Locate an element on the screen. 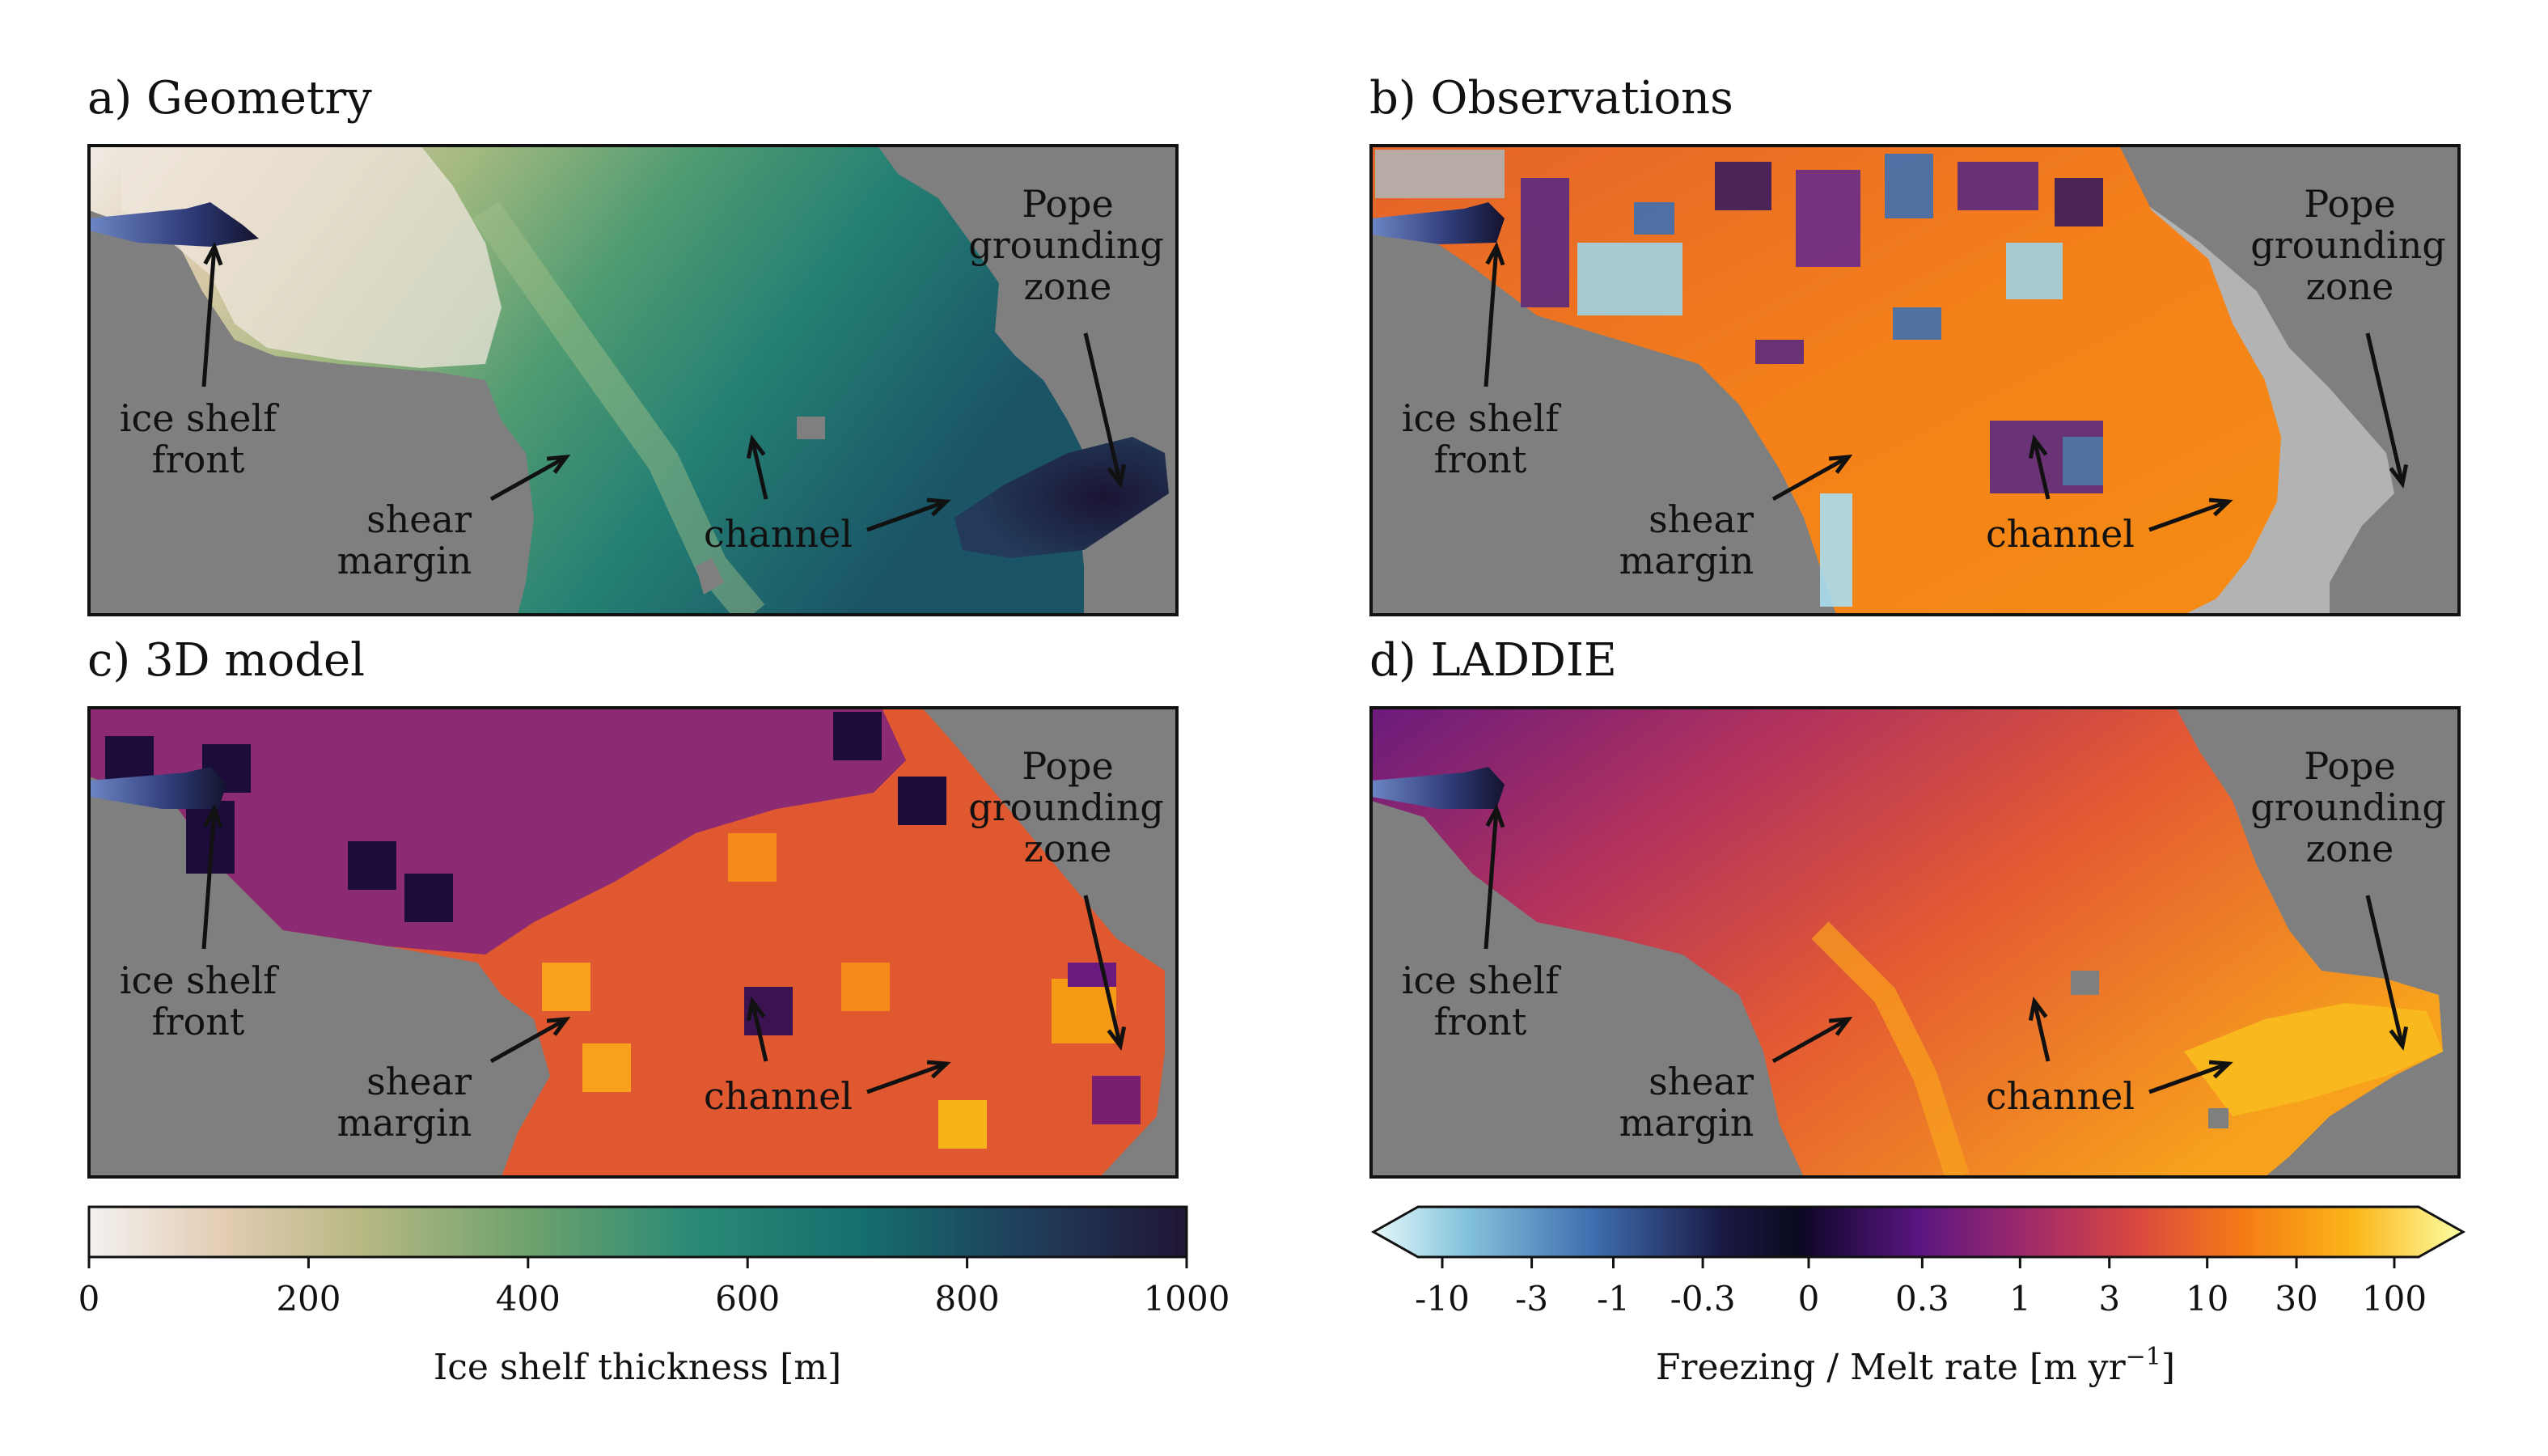  panel-b-frame is located at coordinates (1915, 380).